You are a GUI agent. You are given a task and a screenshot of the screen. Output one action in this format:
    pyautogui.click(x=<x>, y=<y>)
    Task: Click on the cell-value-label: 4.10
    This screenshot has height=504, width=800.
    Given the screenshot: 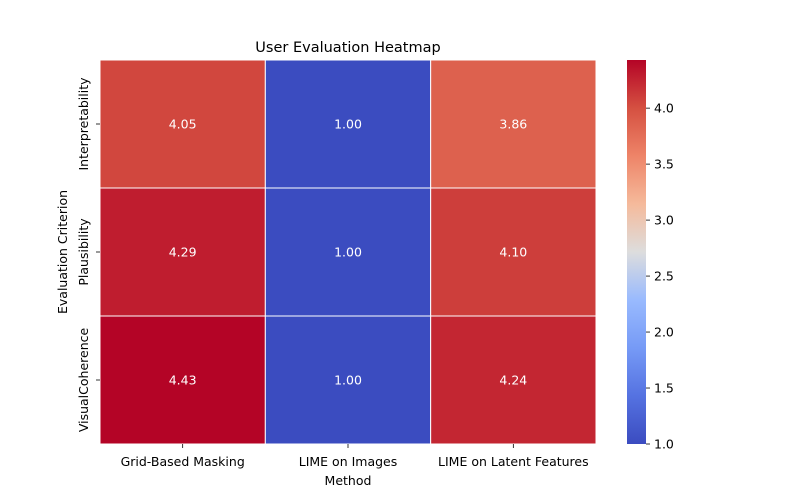 What is the action you would take?
    pyautogui.click(x=513, y=252)
    